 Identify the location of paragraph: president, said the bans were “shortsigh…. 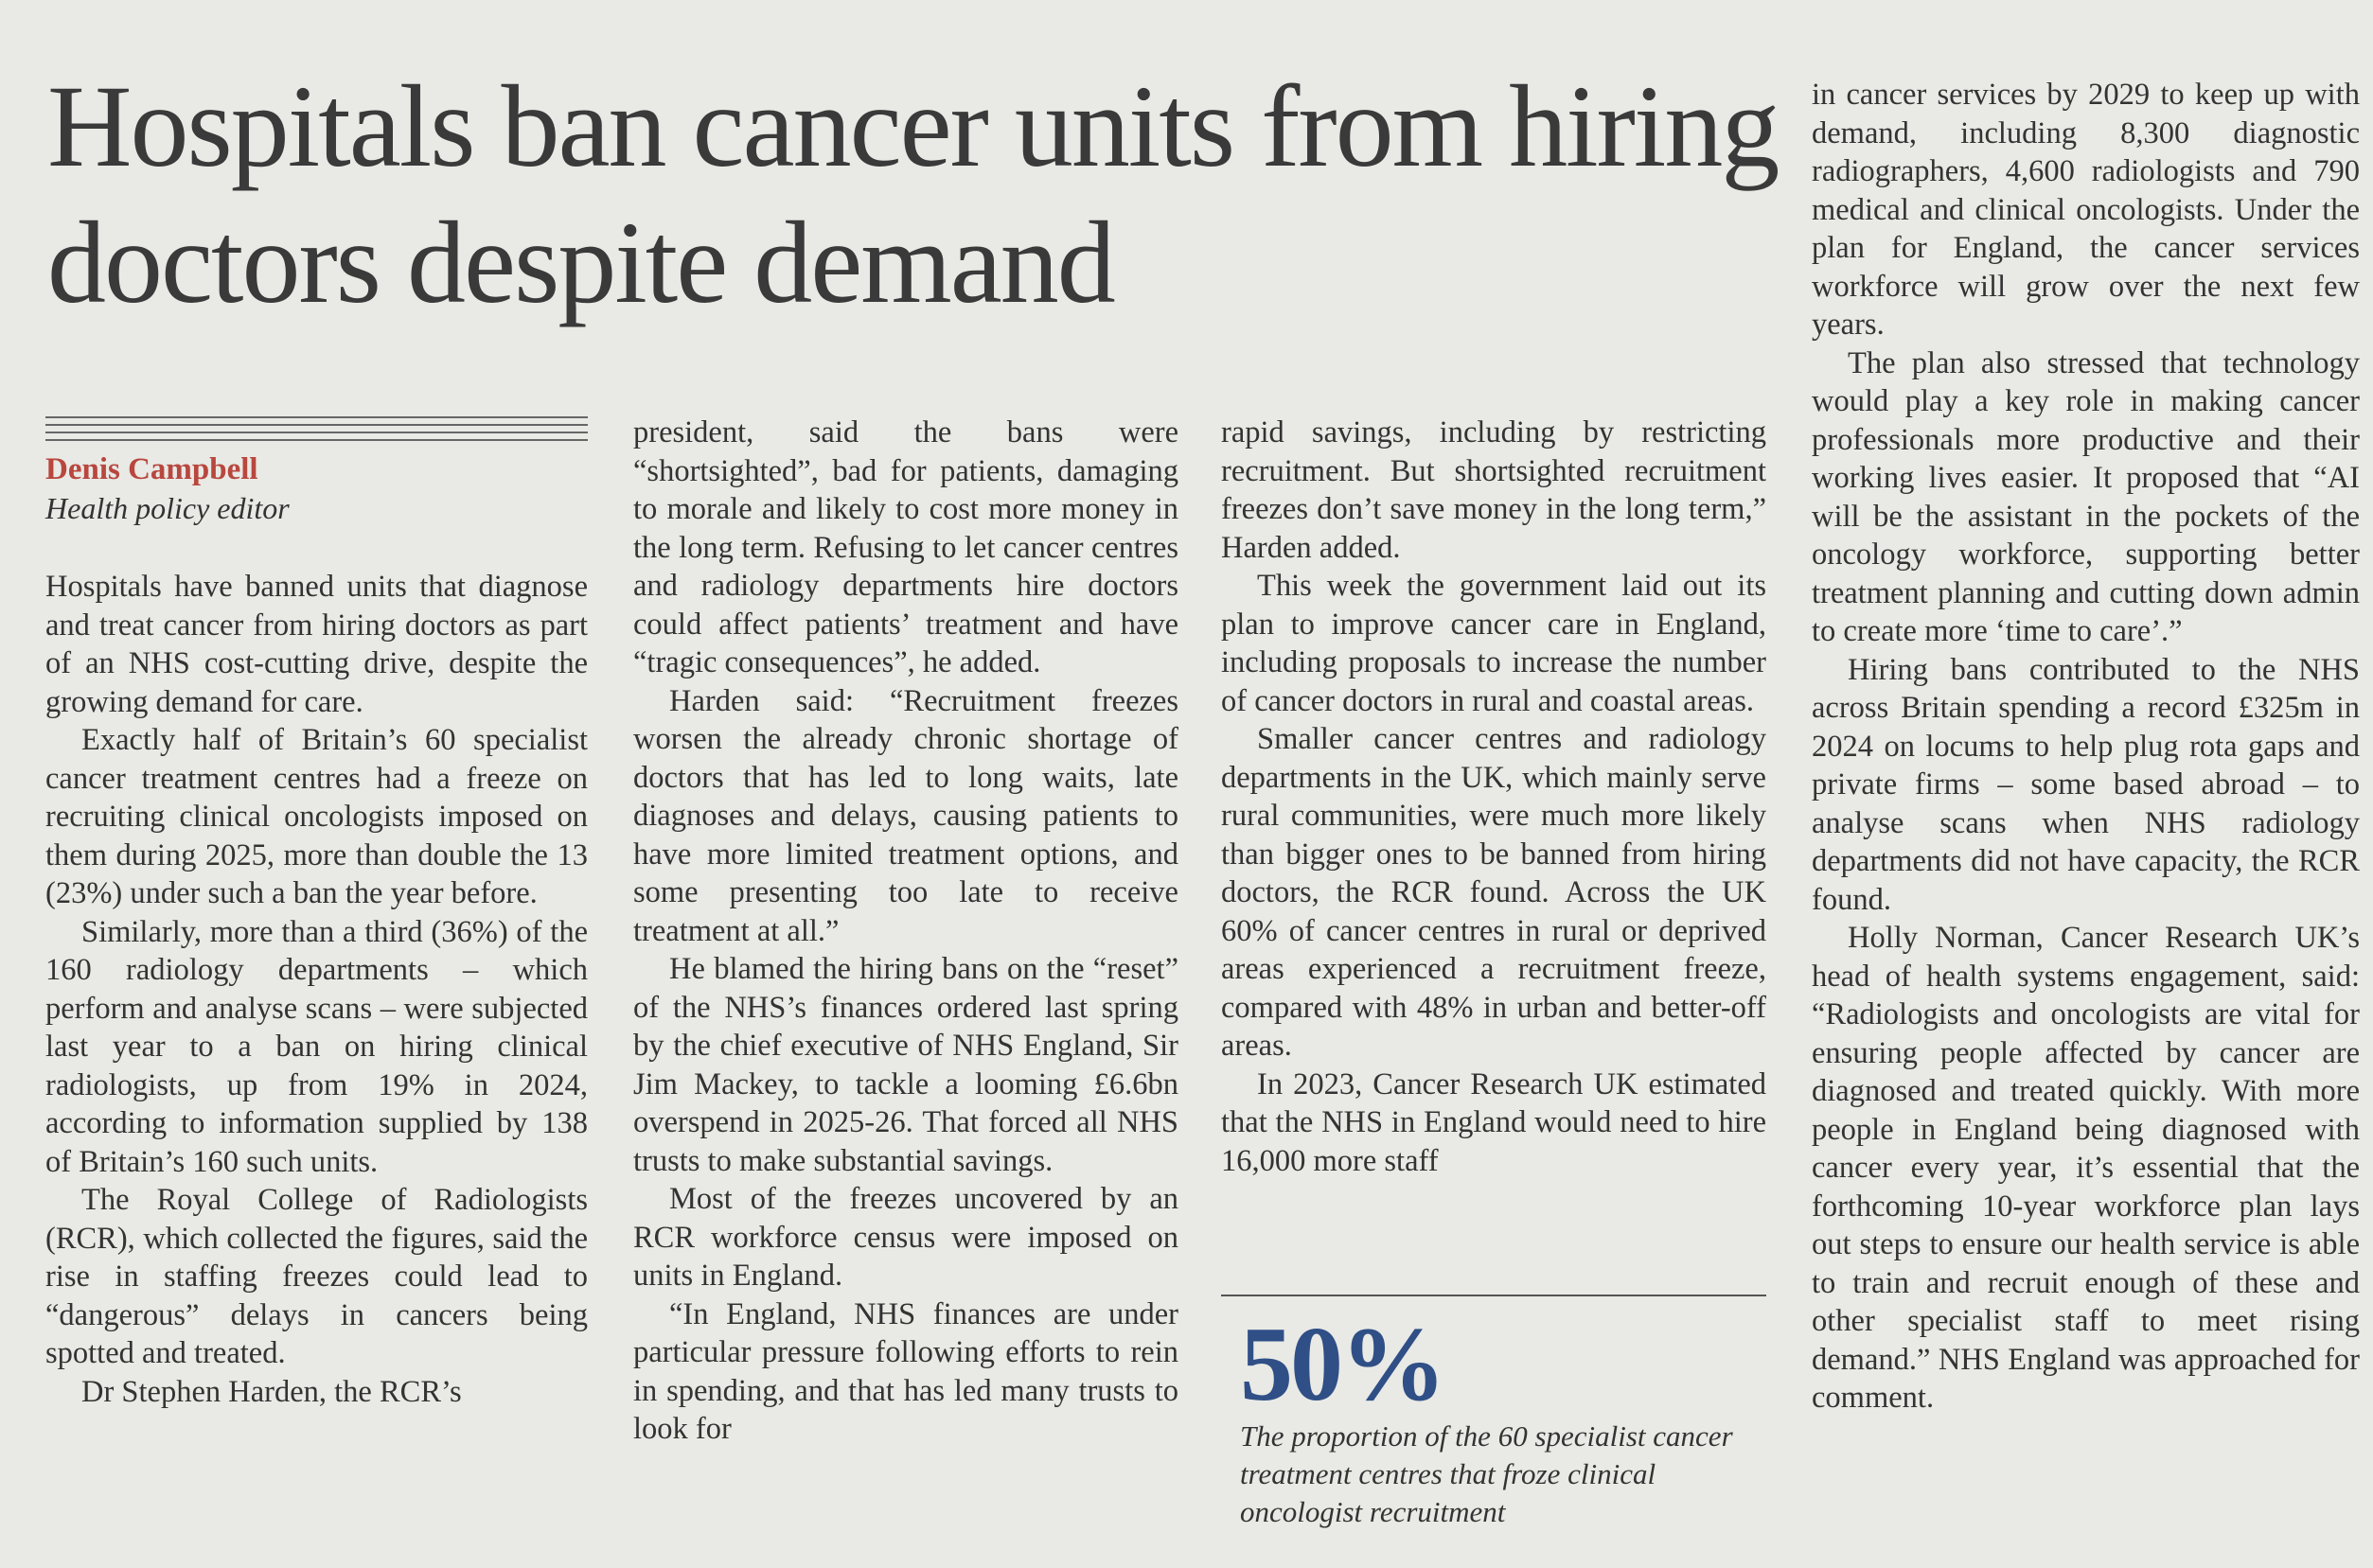
(906, 547).